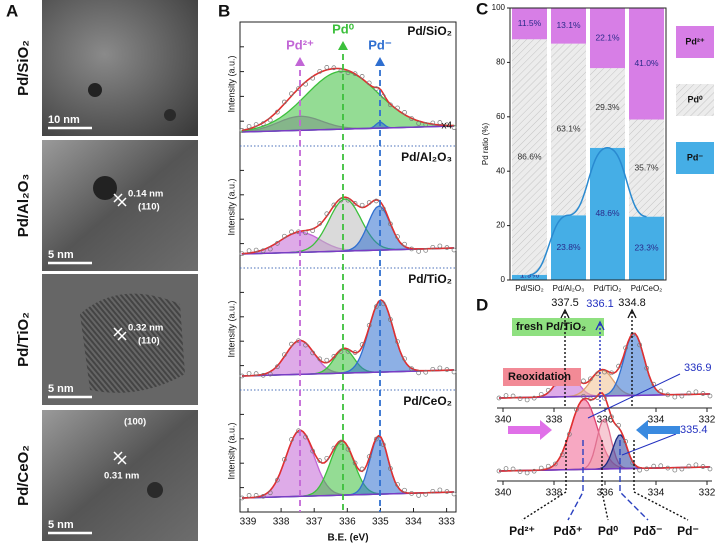 The height and width of the screenshot is (546, 718). Describe the element at coordinates (348, 129) in the screenshot. I see `background` at that location.